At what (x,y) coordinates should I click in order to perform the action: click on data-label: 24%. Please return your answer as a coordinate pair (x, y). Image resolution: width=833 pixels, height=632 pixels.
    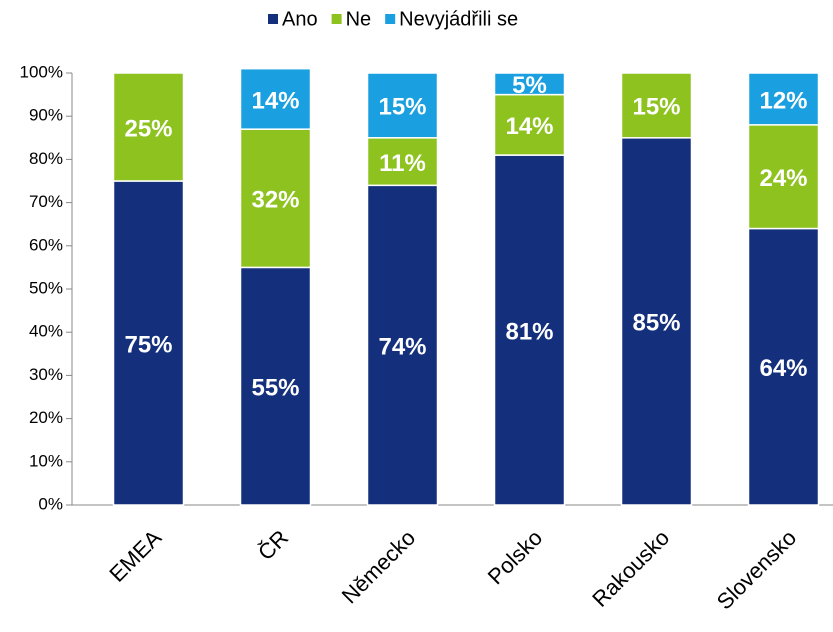
    Looking at the image, I should click on (783, 178).